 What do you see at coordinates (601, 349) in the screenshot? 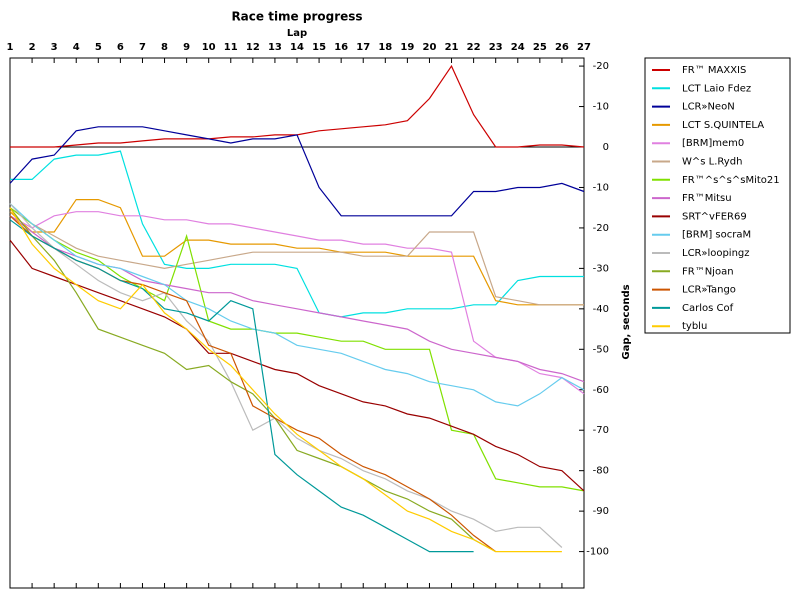
I see `y-tick-label: -50` at bounding box center [601, 349].